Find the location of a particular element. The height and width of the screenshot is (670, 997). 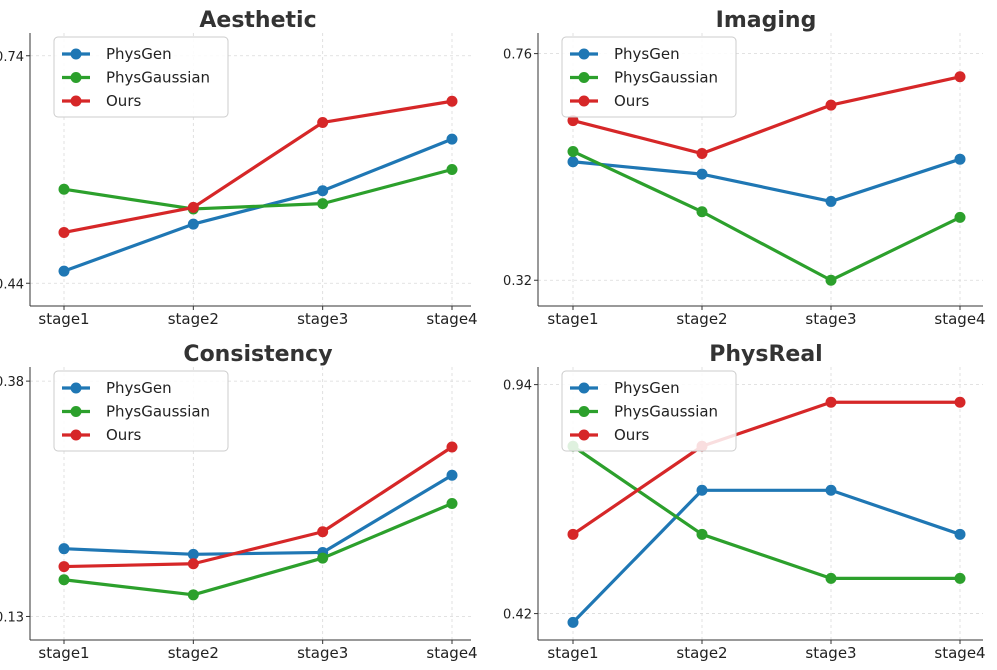

y-tick-label: 0.76 is located at coordinates (517, 55).